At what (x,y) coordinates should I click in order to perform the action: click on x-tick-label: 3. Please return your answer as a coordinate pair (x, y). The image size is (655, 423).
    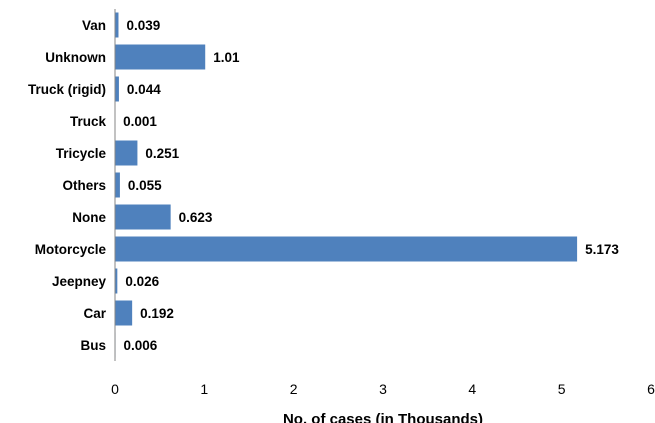
    Looking at the image, I should click on (383, 389).